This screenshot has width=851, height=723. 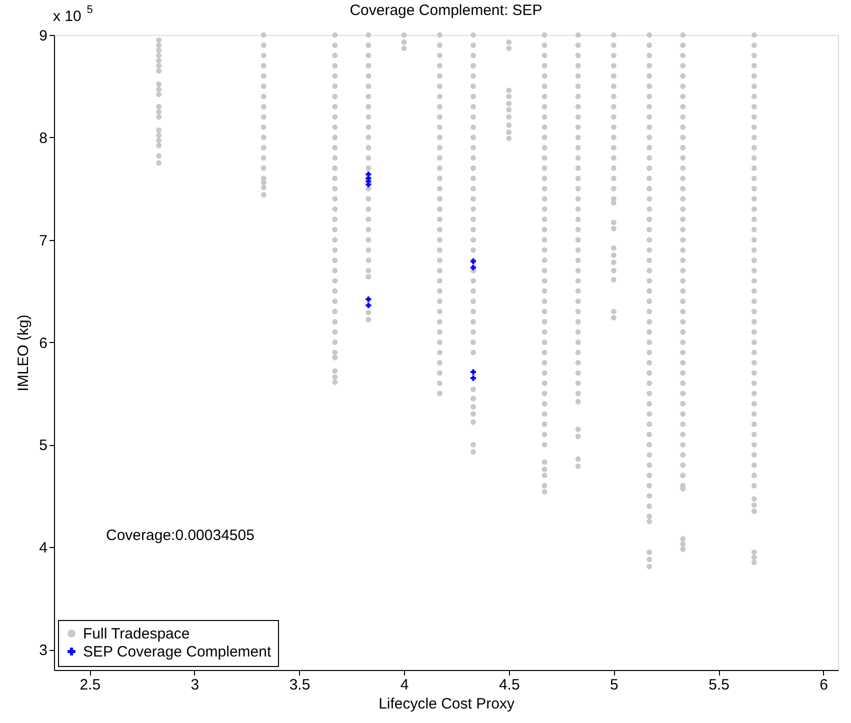 I want to click on x-tick-label: 3, so click(x=195, y=685).